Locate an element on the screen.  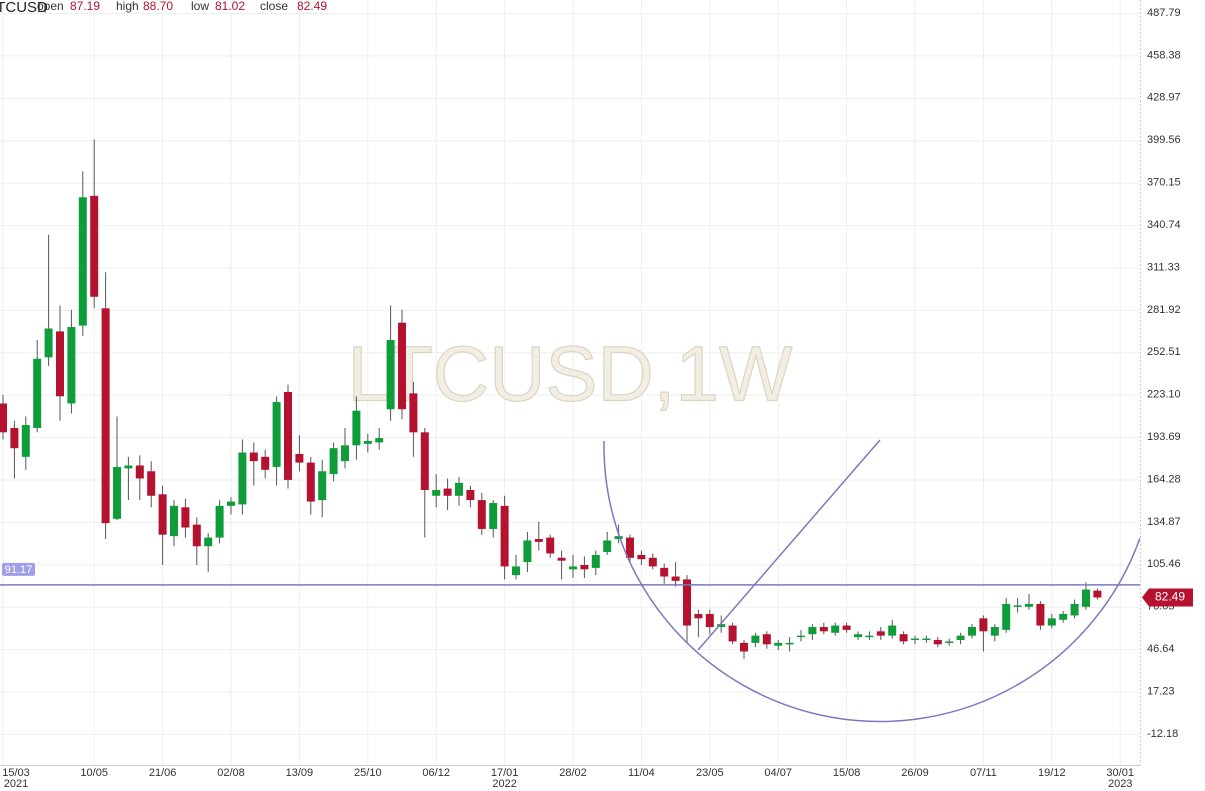
x-tick-label: 13/09 is located at coordinates (300, 773).